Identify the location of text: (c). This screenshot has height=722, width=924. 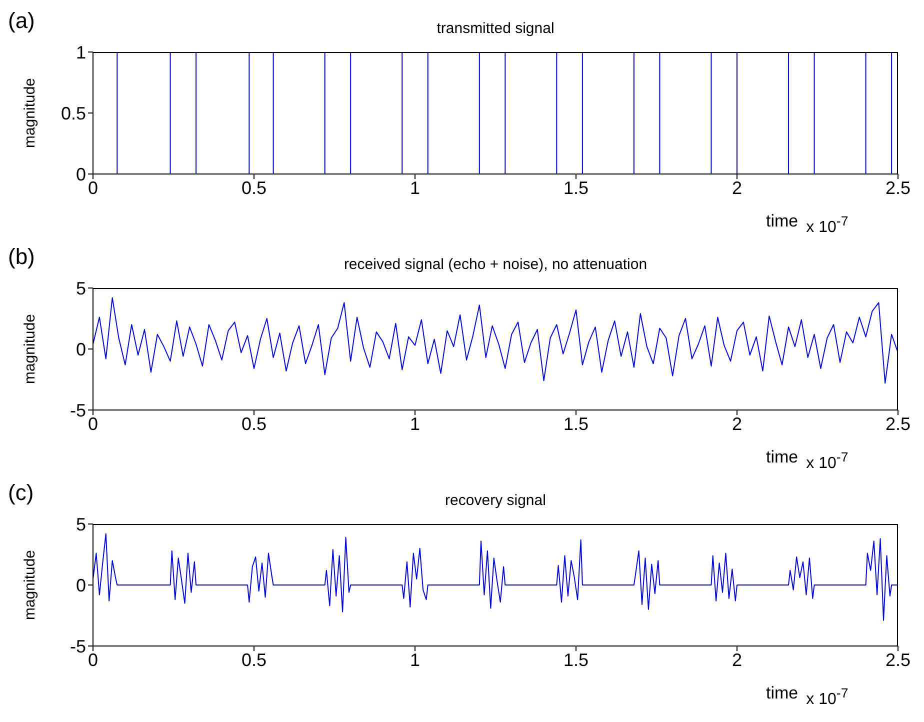
(21, 493).